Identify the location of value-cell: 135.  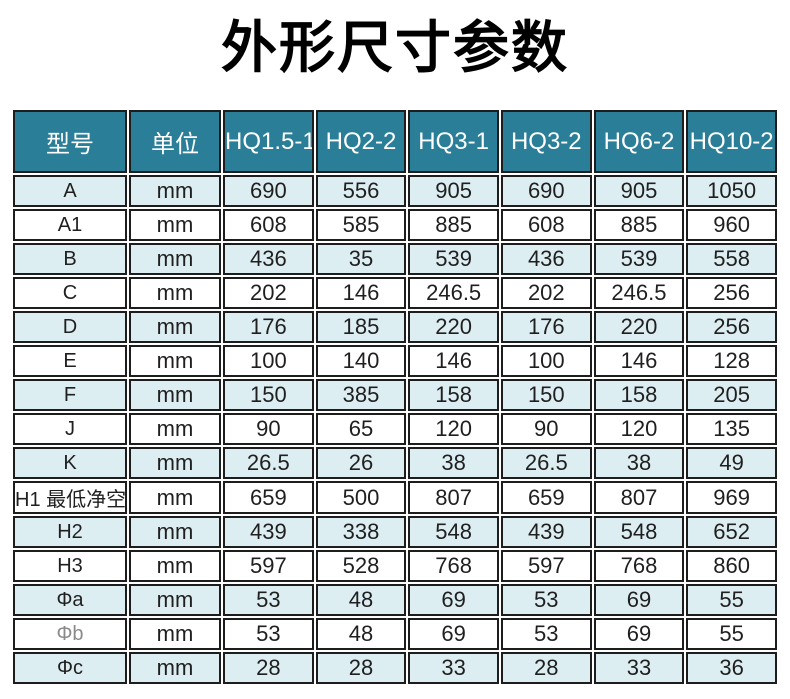
(731, 429).